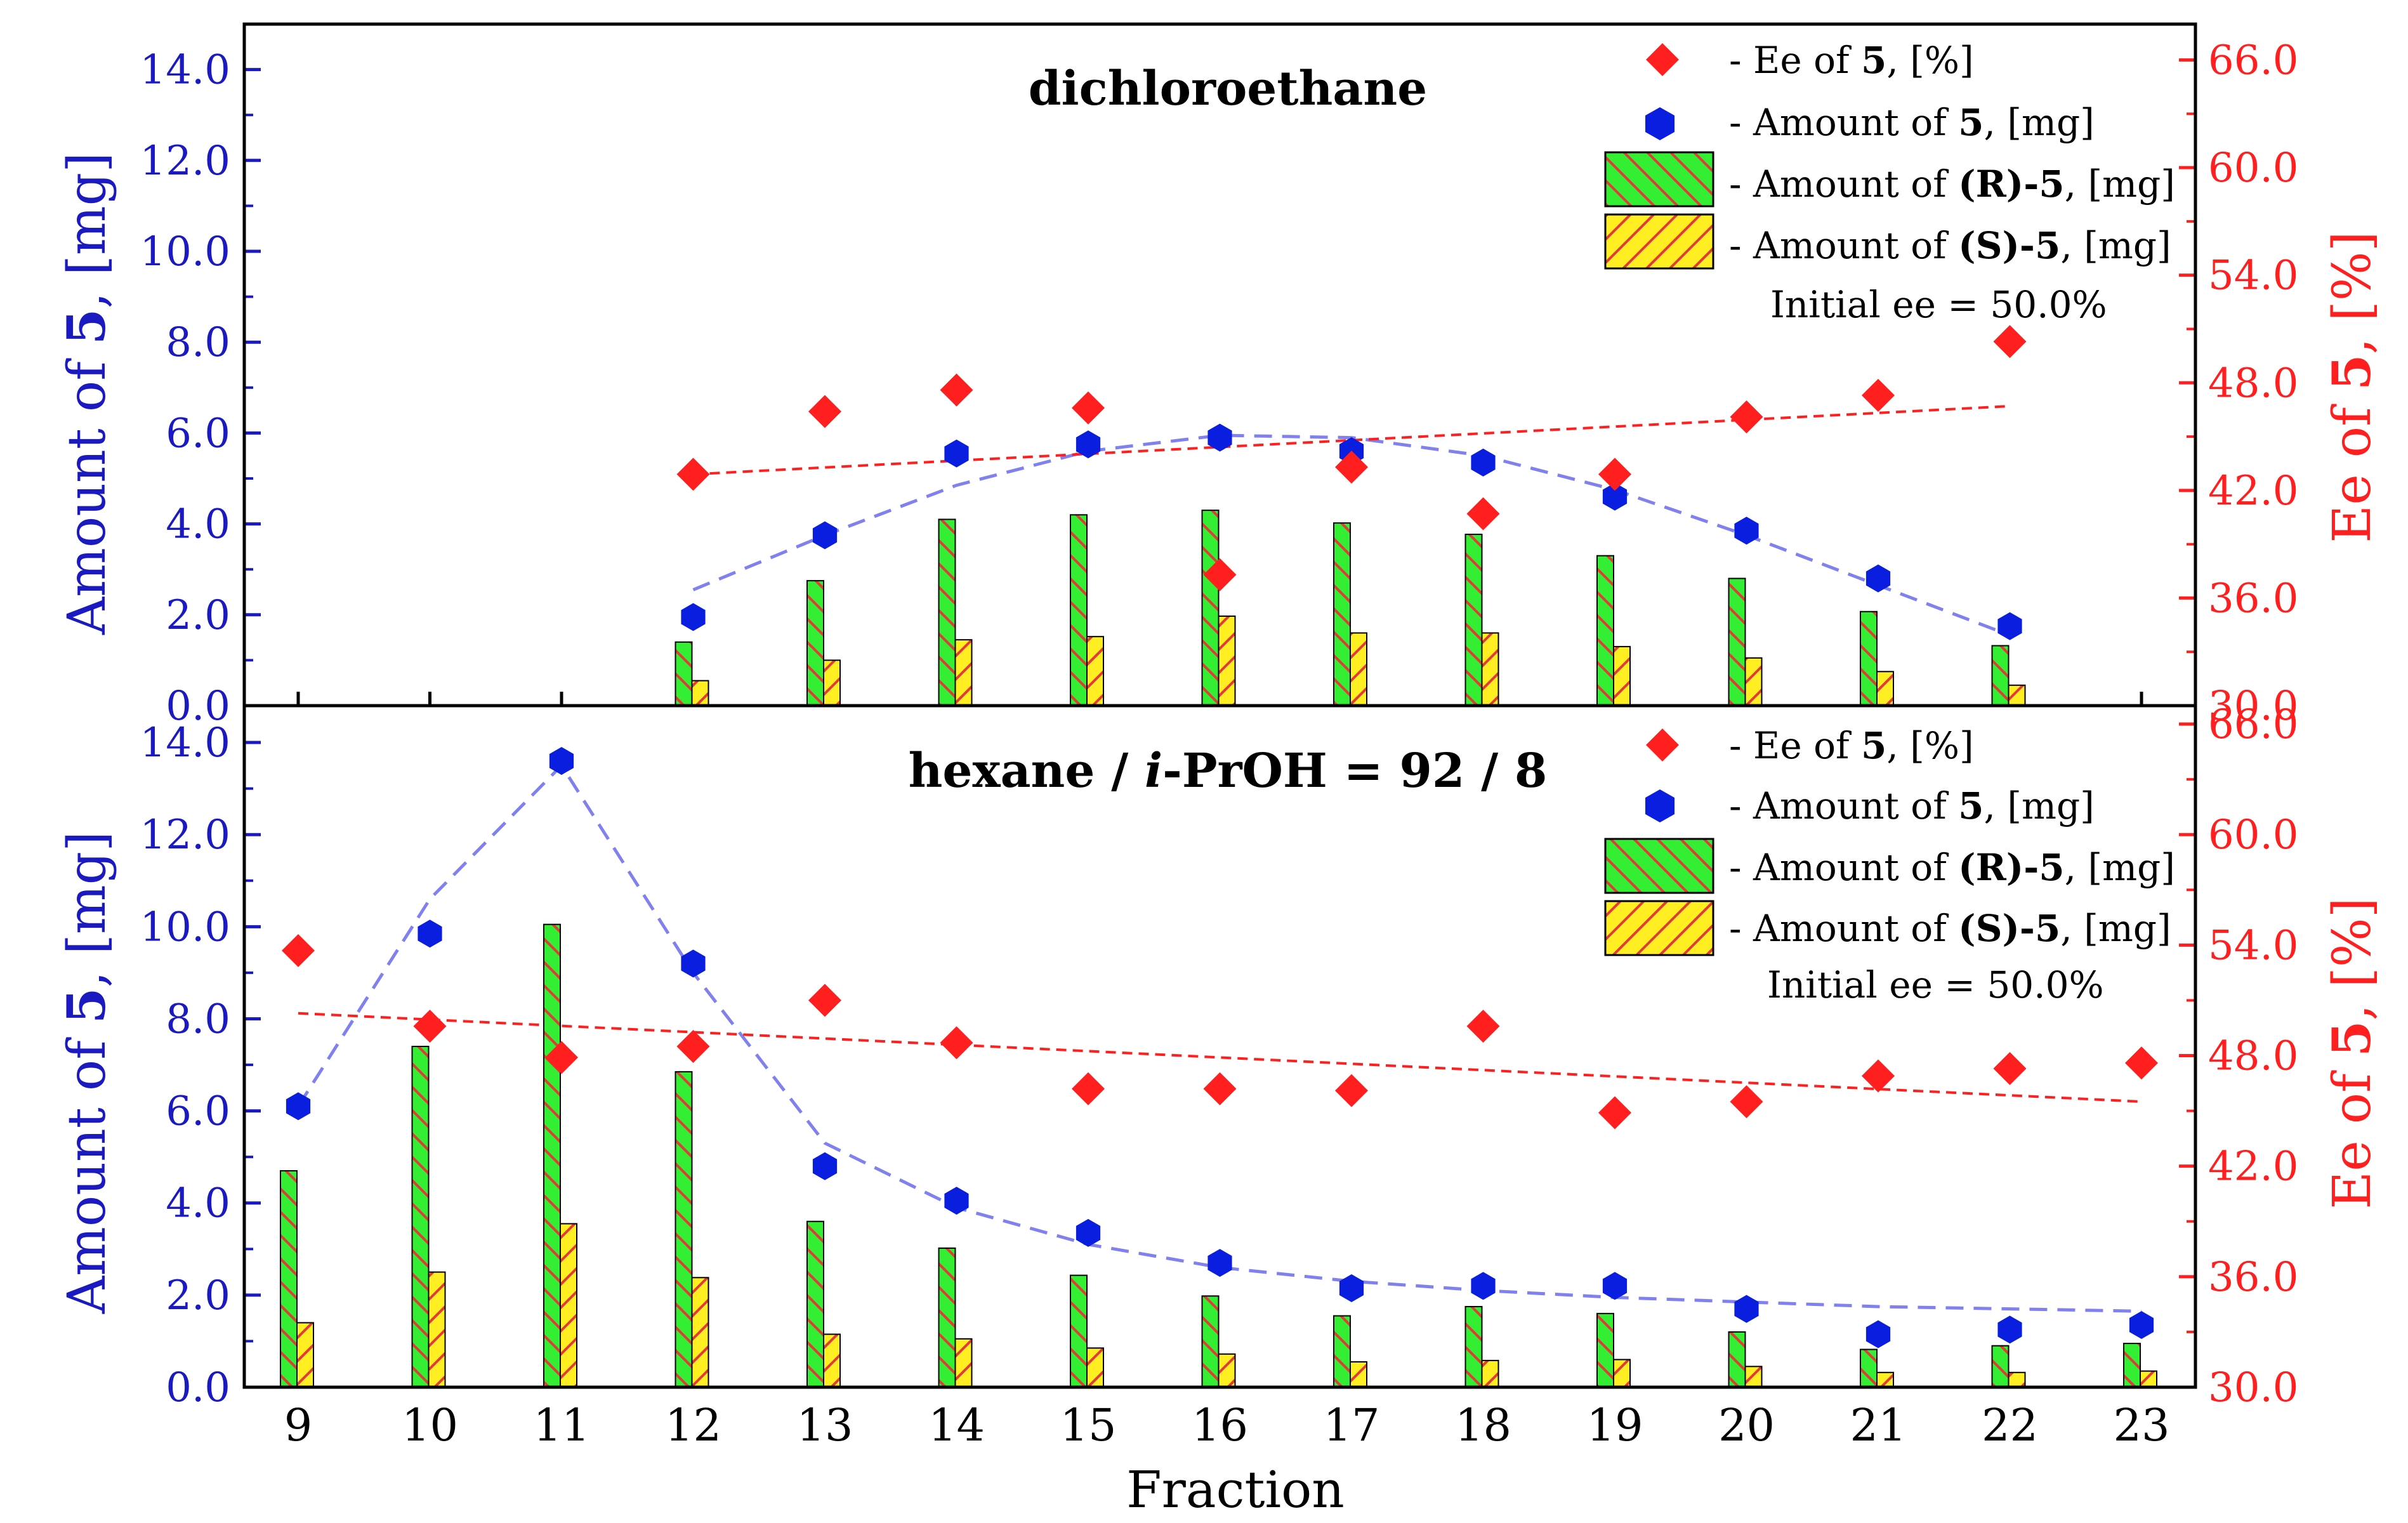  What do you see at coordinates (1228, 771) in the screenshot?
I see `panel-title: hexane / i-PrOH = 92 / 8` at bounding box center [1228, 771].